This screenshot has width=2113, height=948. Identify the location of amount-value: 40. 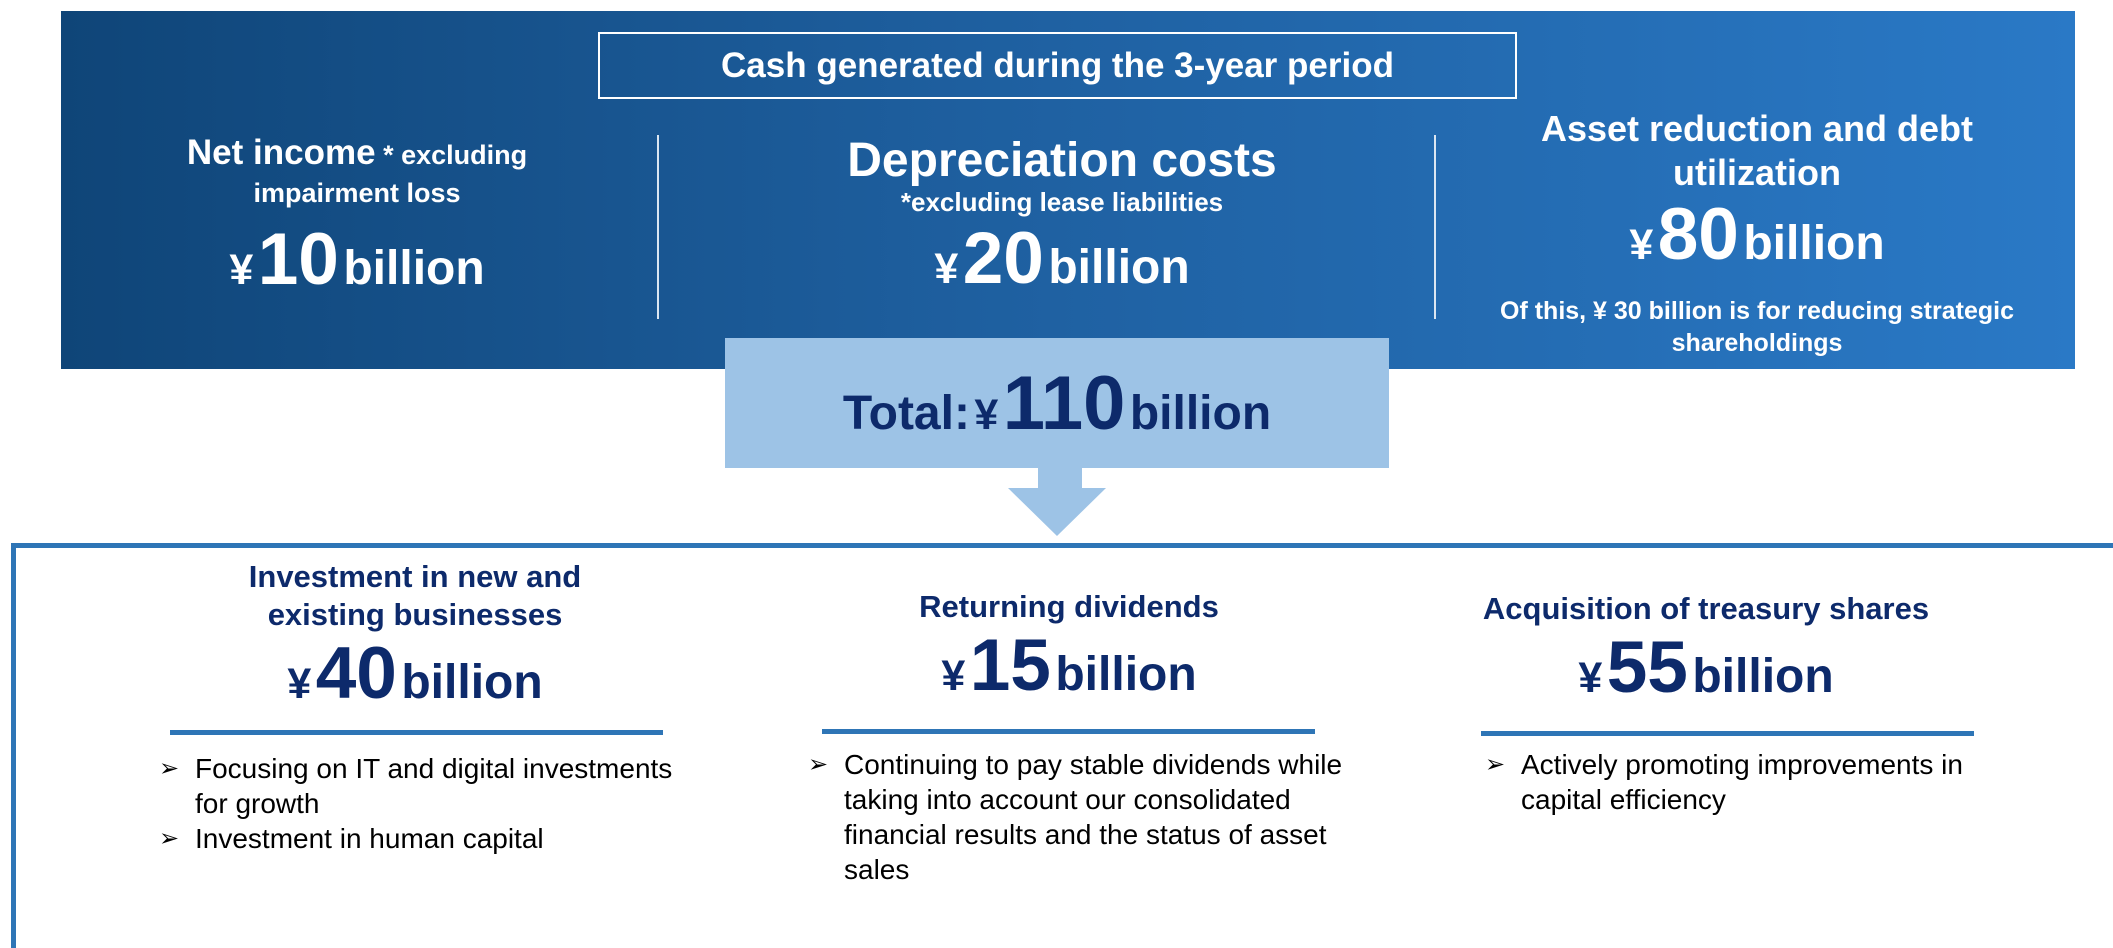
(356, 673).